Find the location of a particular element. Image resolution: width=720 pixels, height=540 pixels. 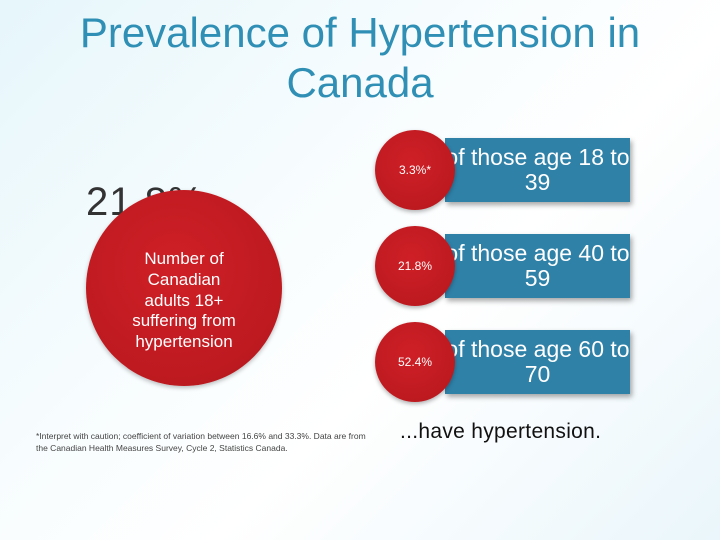

age-group-label-box: of those age 18 to 39 is located at coordinates (537, 170).